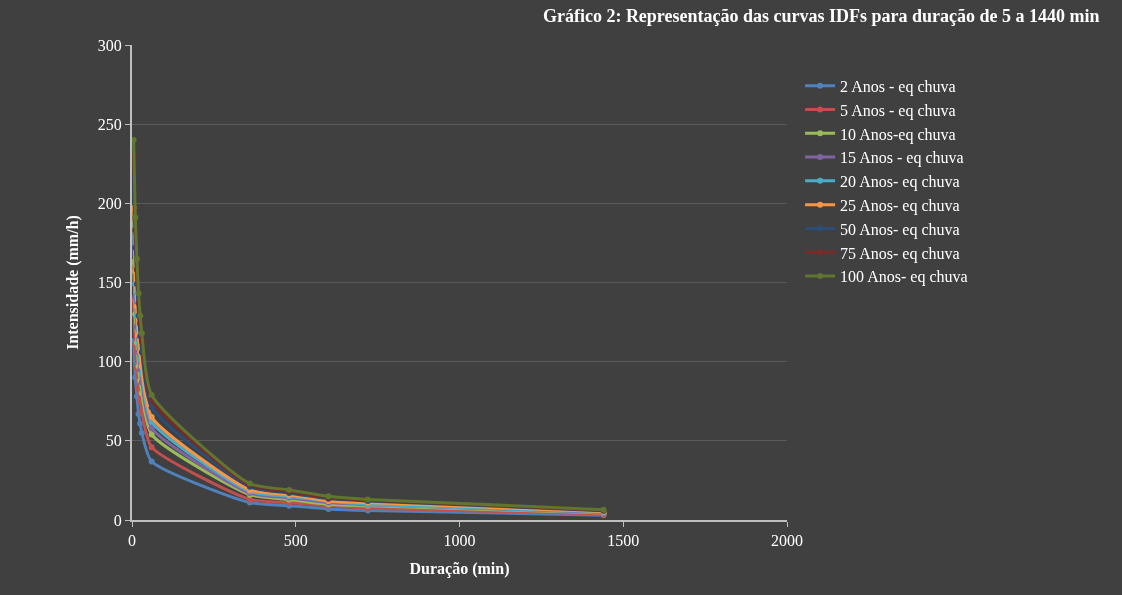 The width and height of the screenshot is (1122, 595). I want to click on x-axis-title: Duração (min), so click(459, 569).